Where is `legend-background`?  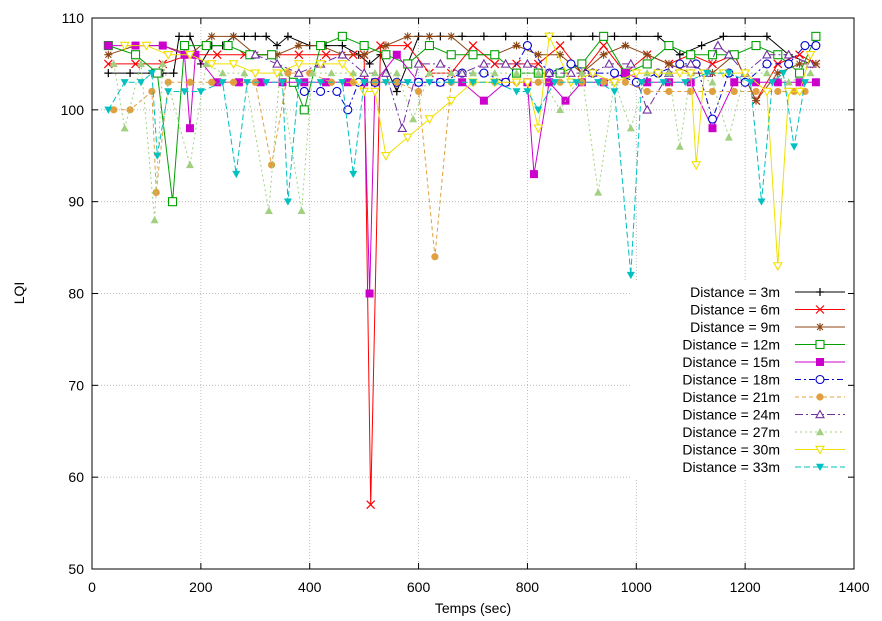
legend-background is located at coordinates (739, 380).